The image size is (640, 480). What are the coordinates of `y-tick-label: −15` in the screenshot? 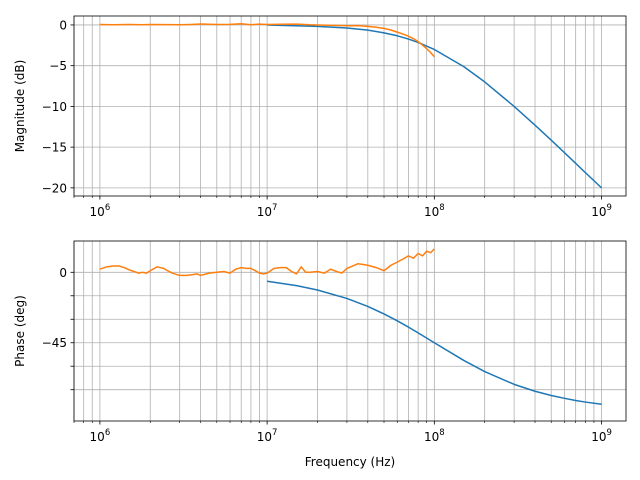 It's located at (54, 148).